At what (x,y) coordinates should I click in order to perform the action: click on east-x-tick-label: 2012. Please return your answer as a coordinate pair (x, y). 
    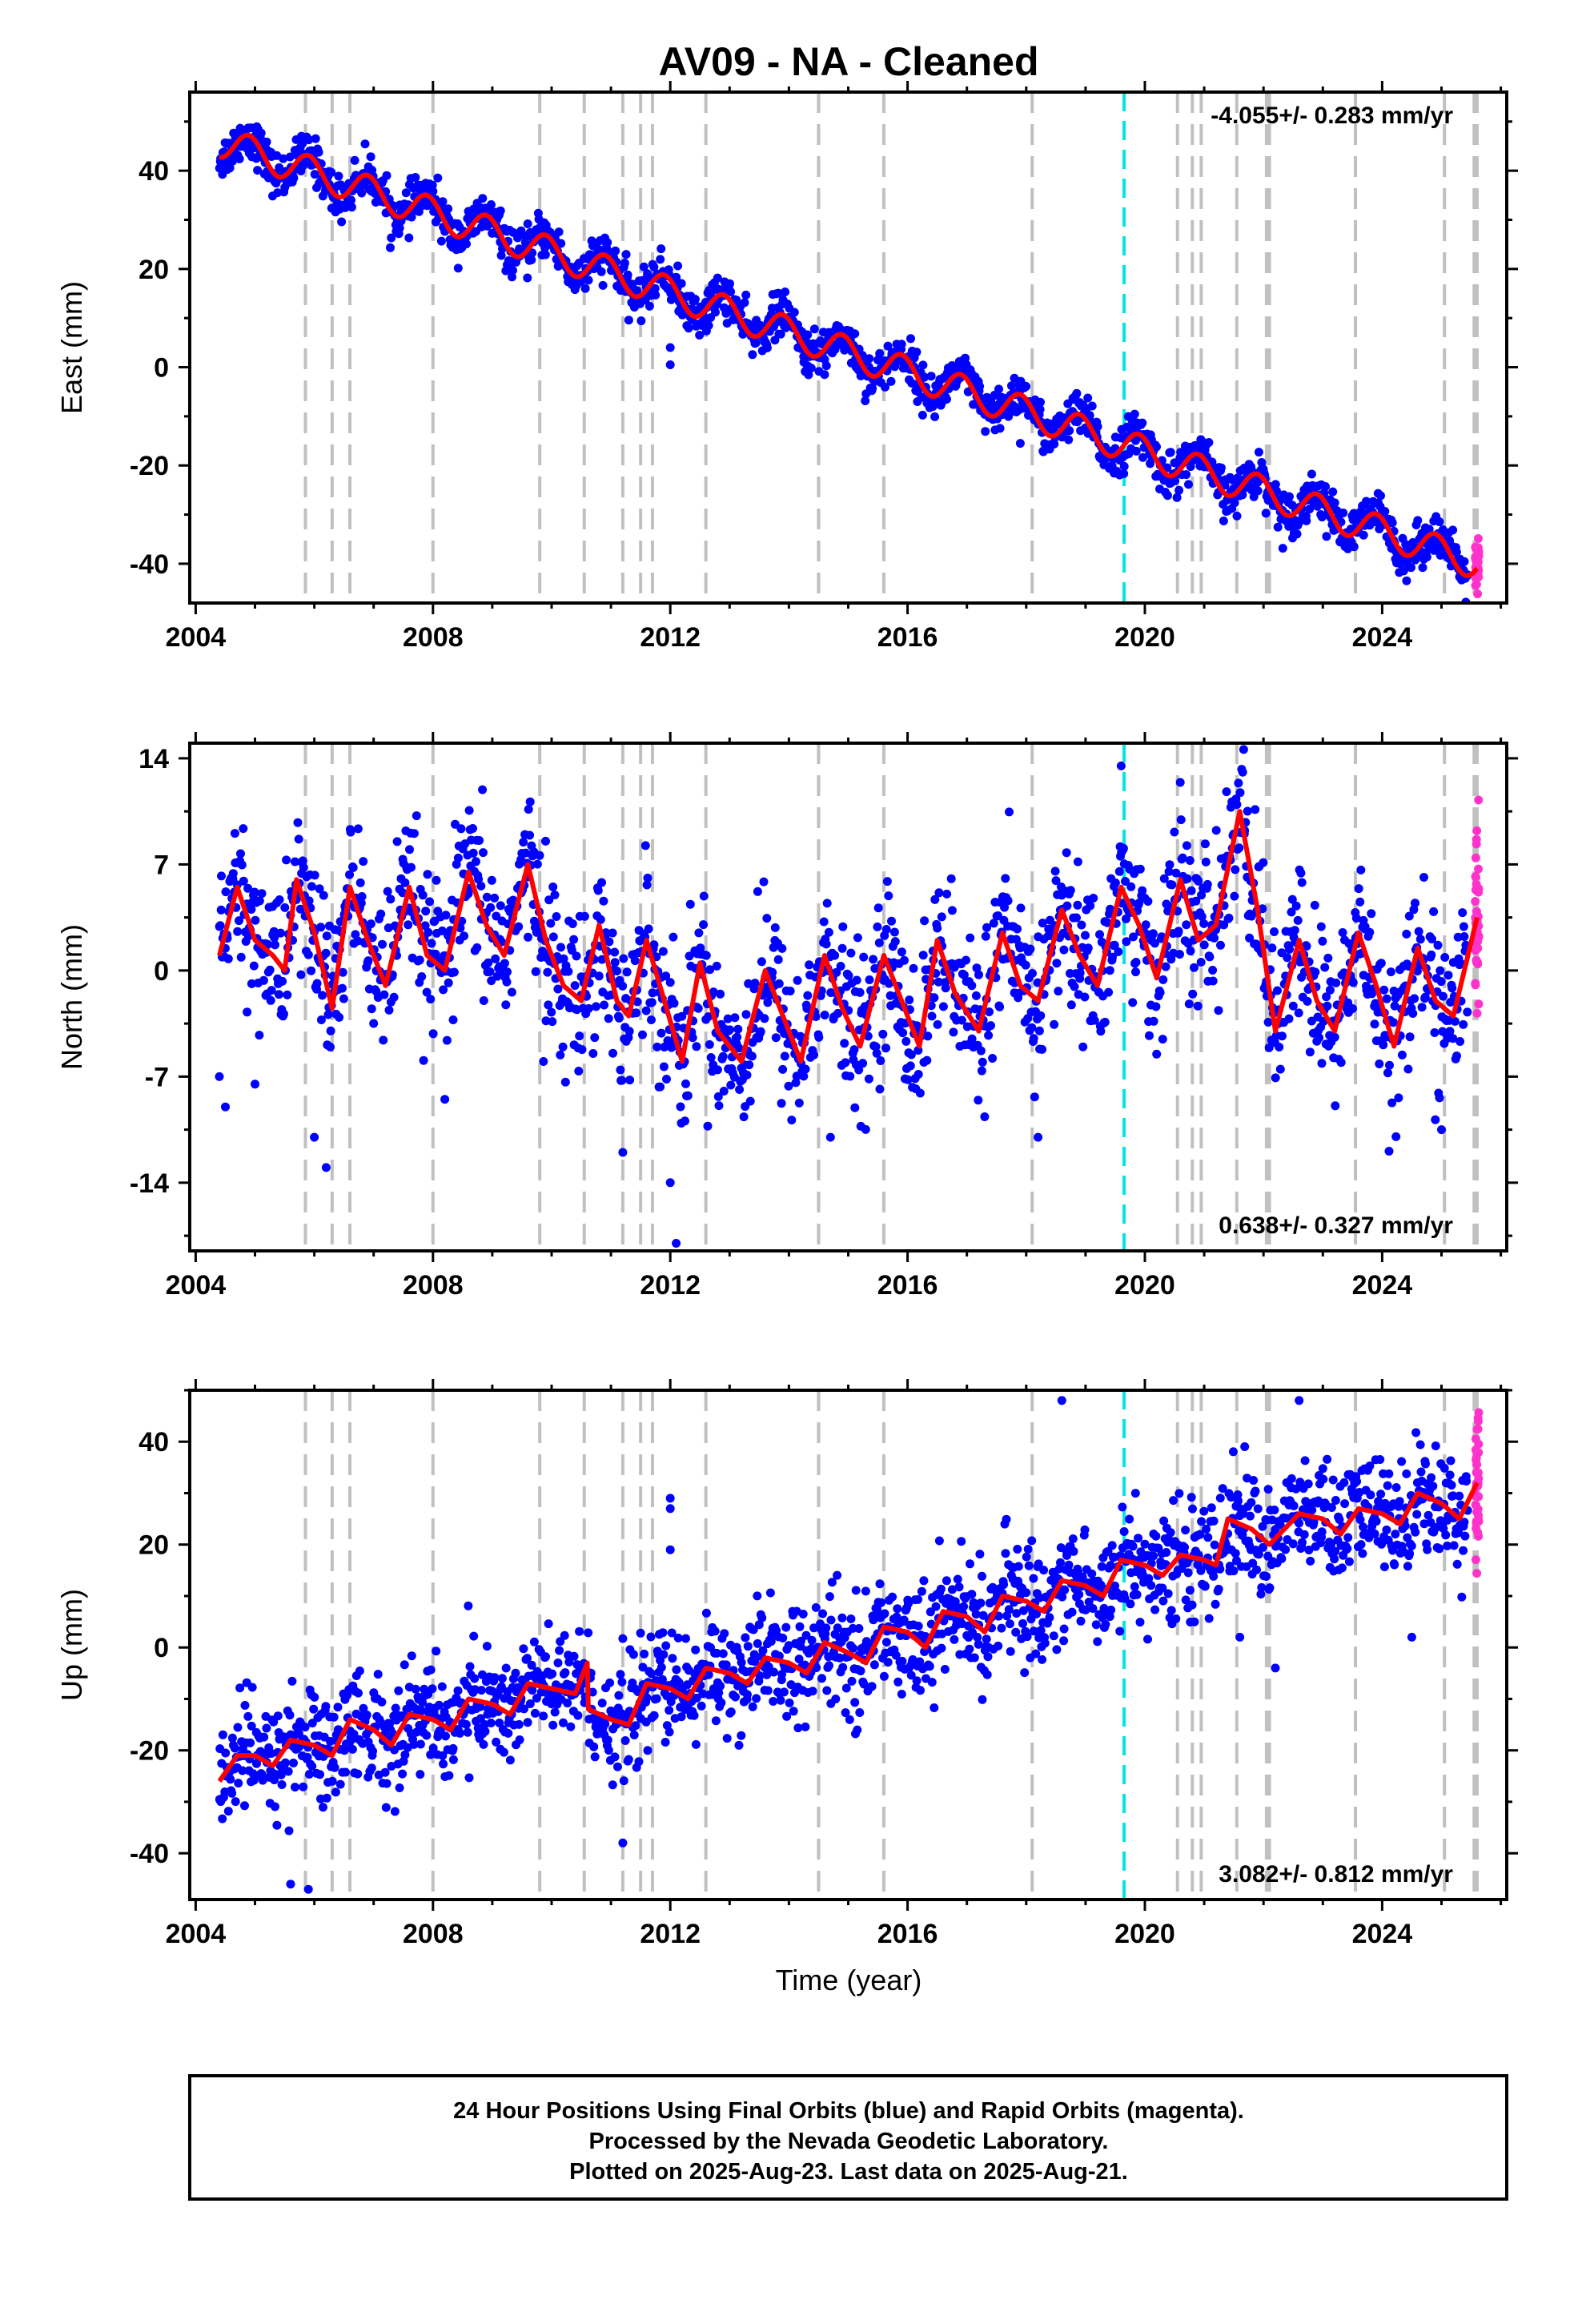
    Looking at the image, I should click on (671, 637).